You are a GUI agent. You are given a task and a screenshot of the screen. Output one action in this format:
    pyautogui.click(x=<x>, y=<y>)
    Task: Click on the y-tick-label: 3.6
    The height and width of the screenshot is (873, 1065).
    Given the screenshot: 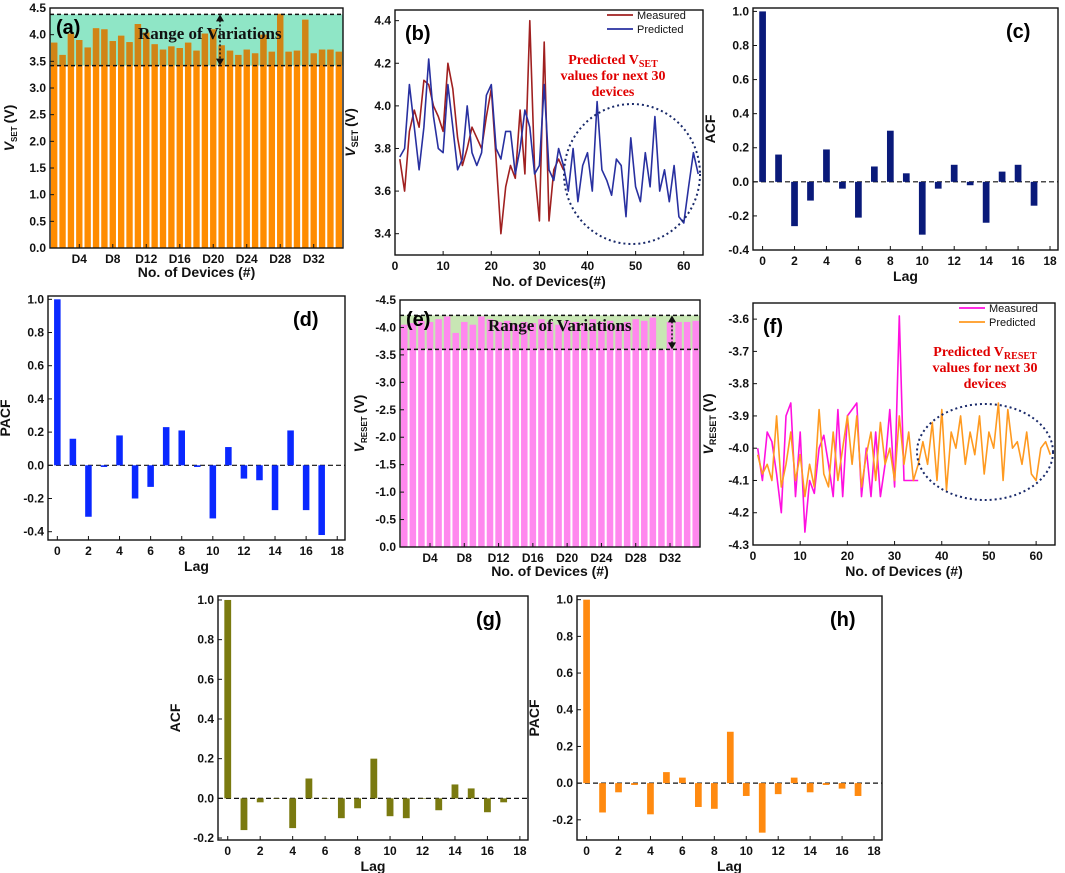 What is the action you would take?
    pyautogui.click(x=382, y=191)
    